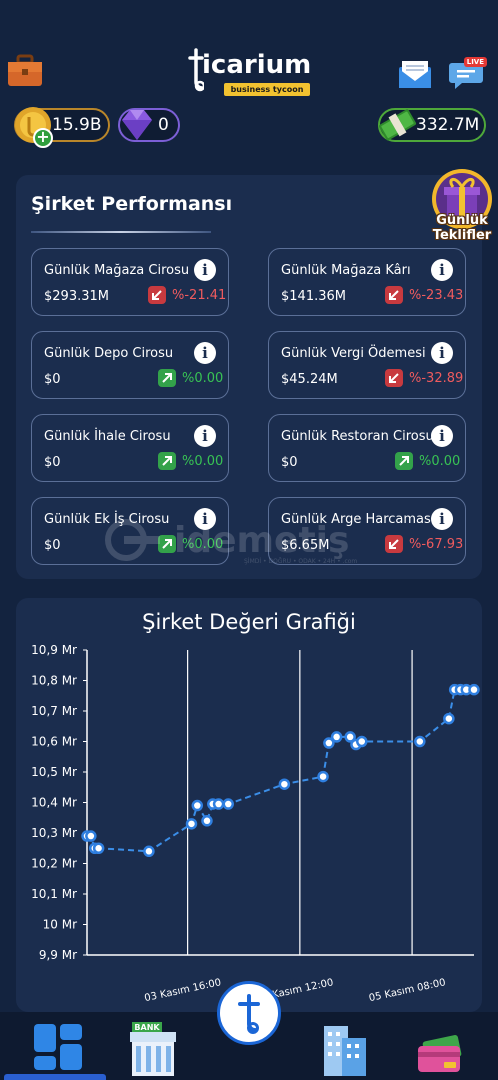 The width and height of the screenshot is (498, 1080). I want to click on stat-restaurant-revenue: Günlük Restoran Cirosu i $0 %0.00, so click(367, 448).